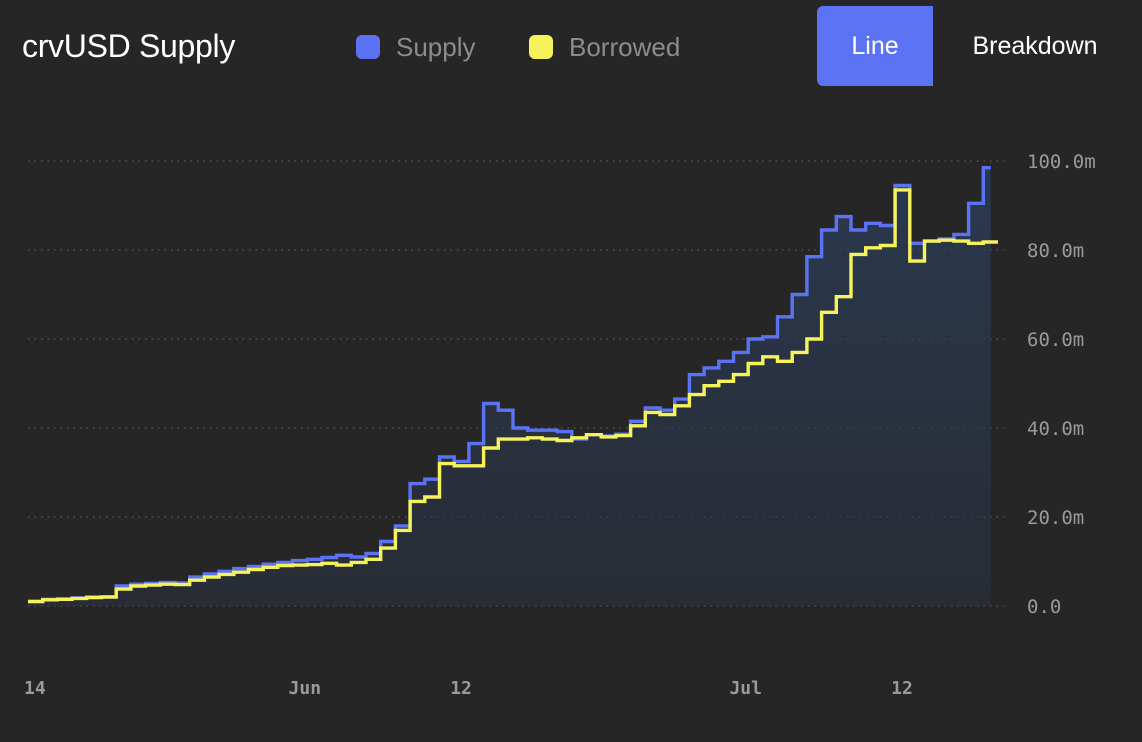 This screenshot has width=1142, height=742. I want to click on x-tick-label: Jun, so click(305, 688).